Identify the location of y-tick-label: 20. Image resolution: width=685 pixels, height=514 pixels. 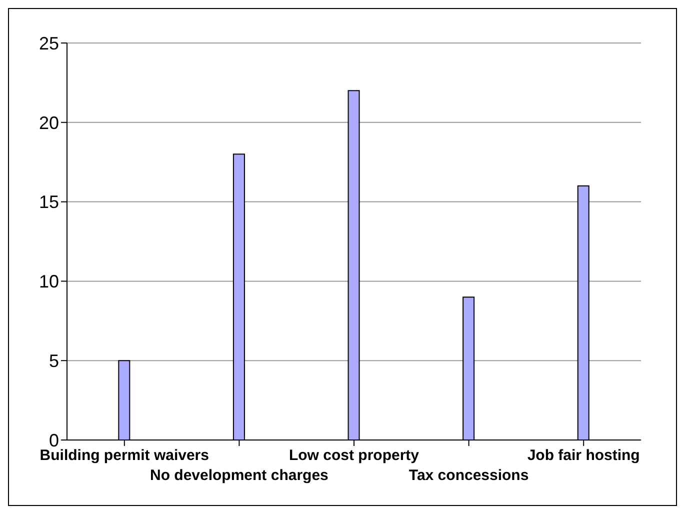
(48, 122).